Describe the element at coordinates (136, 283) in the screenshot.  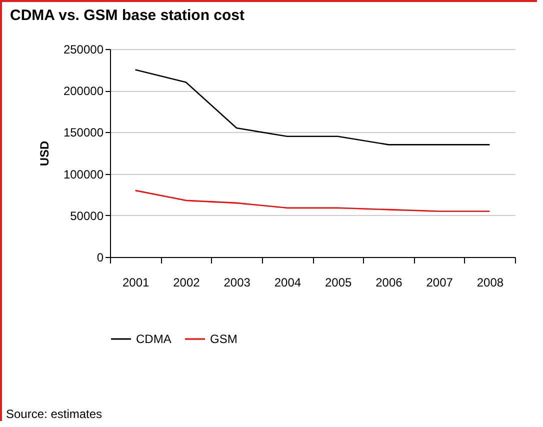
I see `x-tick-label: 2001` at that location.